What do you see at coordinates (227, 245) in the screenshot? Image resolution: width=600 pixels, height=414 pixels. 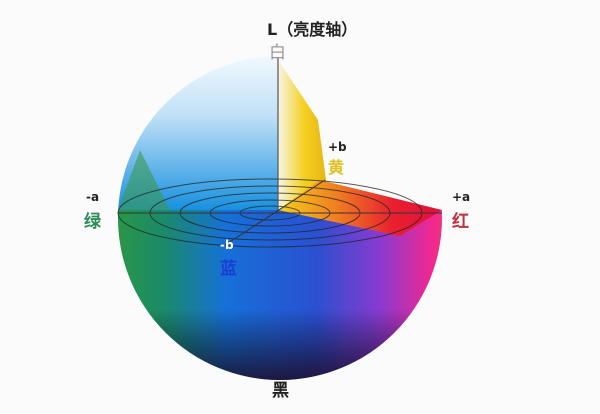 I see `minus-b-label: -b` at bounding box center [227, 245].